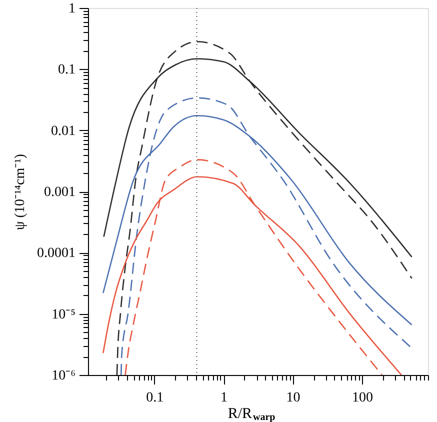 This screenshot has width=437, height=422. What do you see at coordinates (60, 192) in the screenshot?
I see `y-tick-label: 0.001` at bounding box center [60, 192].